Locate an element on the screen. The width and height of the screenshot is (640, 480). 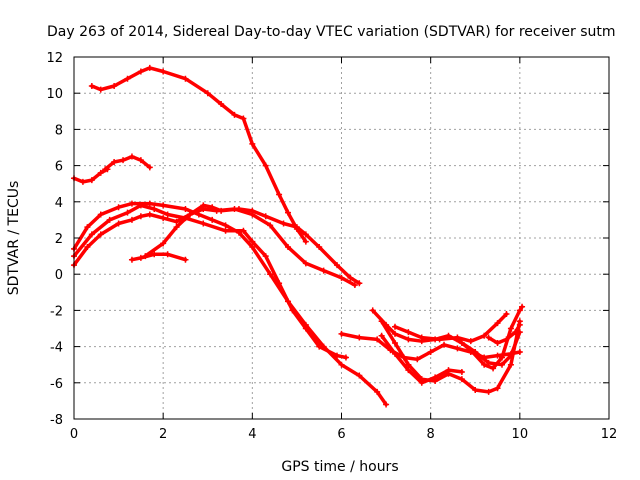
x-tick-label: 8 is located at coordinates (431, 434).